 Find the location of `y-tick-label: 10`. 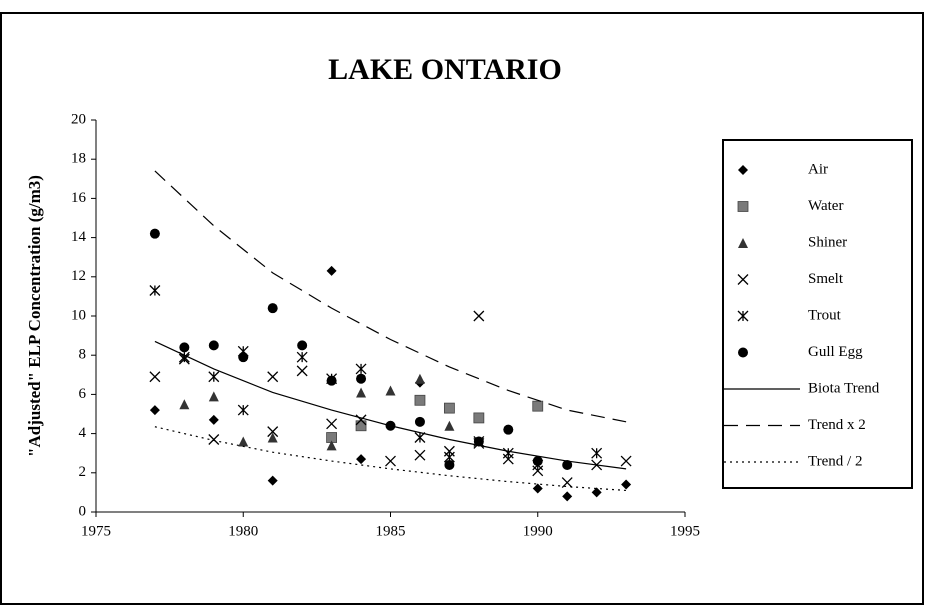

y-tick-label: 10 is located at coordinates (78, 315).